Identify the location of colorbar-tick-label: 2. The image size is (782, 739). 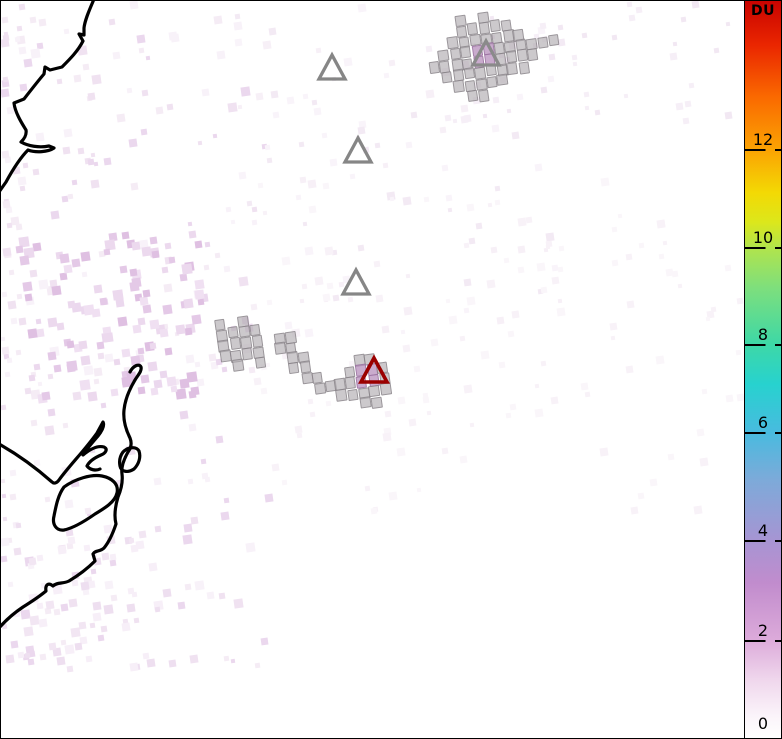
(763, 630).